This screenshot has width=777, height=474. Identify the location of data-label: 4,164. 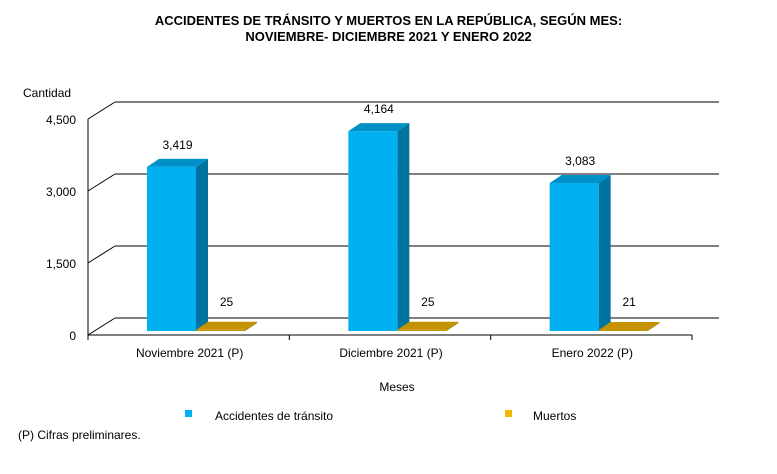
(379, 109).